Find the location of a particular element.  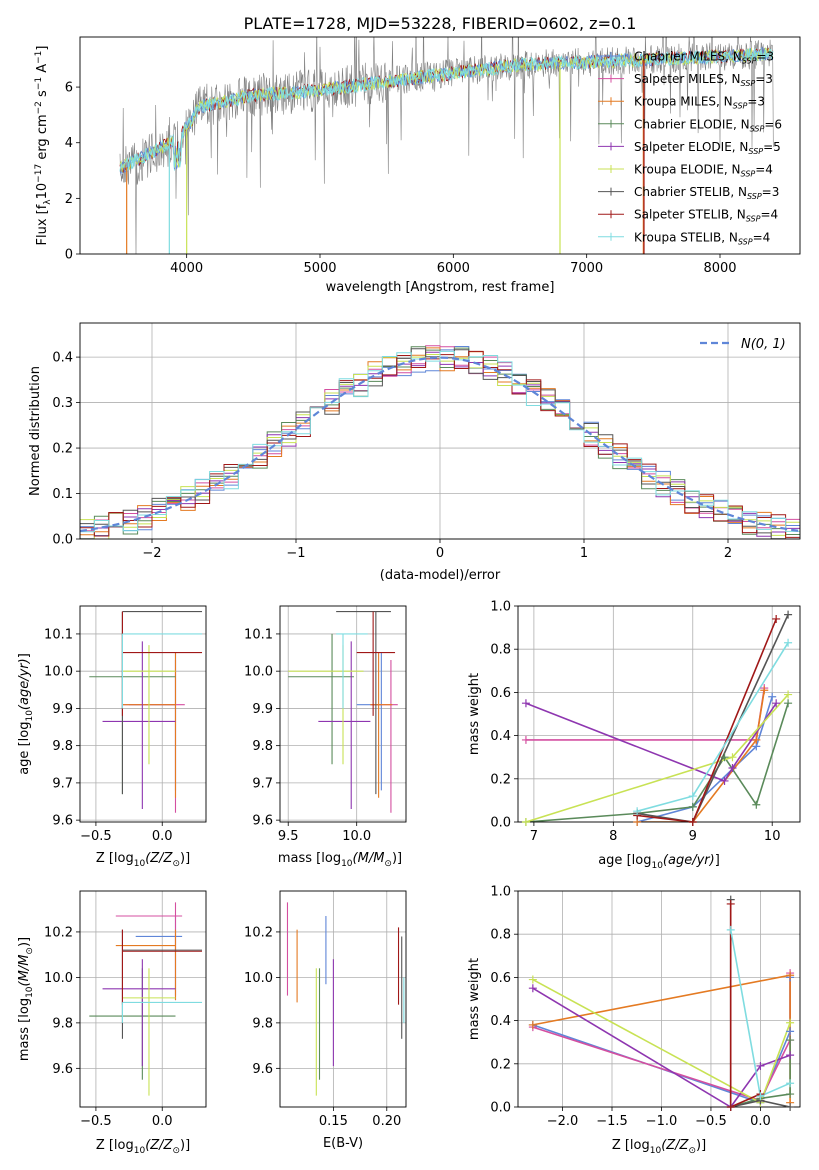

legend-entry: Salpeter MILES, NSSP=3 is located at coordinates (703, 80).